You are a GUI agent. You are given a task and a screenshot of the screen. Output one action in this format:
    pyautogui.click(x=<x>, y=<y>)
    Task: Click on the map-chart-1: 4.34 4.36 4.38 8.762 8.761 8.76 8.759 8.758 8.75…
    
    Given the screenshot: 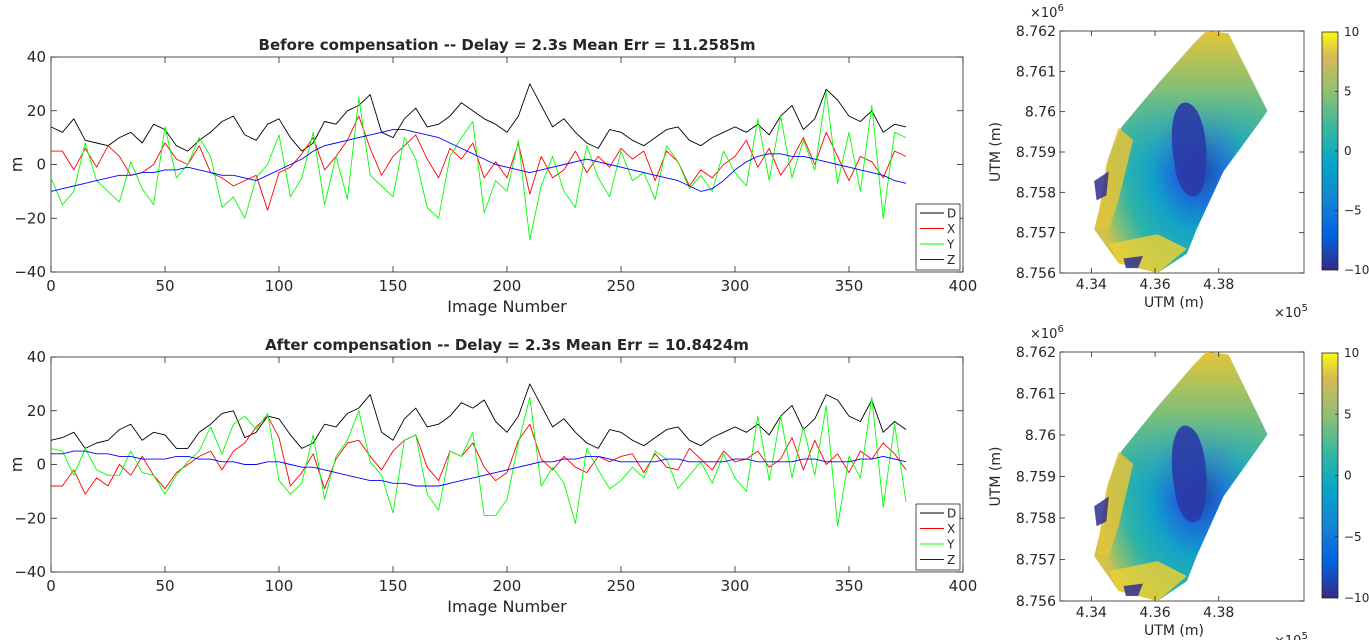 What is the action you would take?
    pyautogui.click(x=1178, y=162)
    